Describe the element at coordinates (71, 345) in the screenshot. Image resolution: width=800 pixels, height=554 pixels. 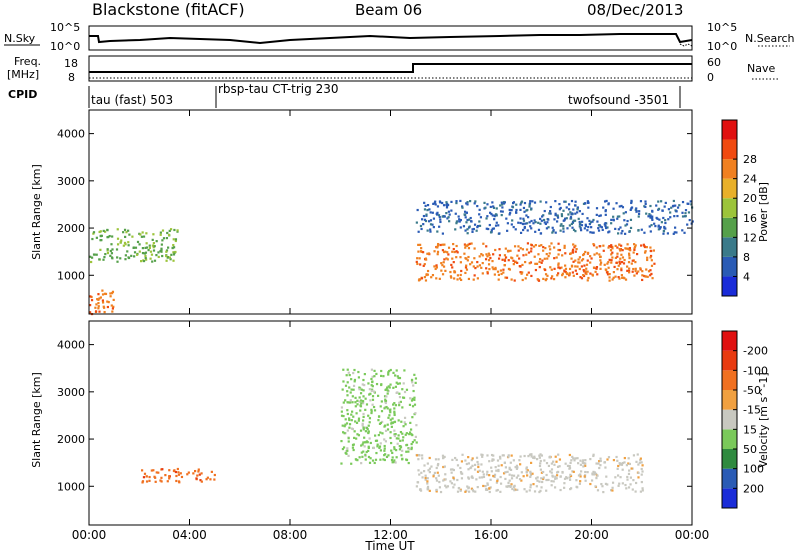
I see `y-tick-label: 4000` at that location.